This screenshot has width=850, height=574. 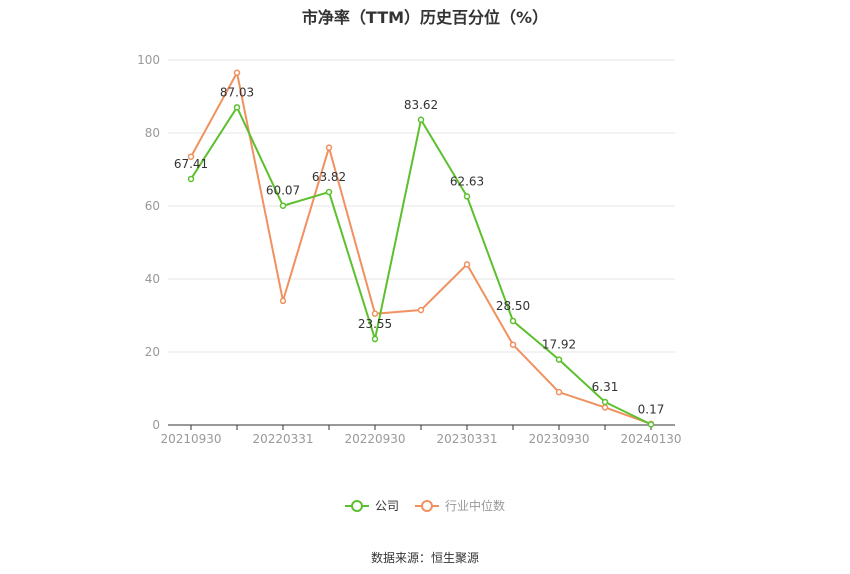 What do you see at coordinates (466, 439) in the screenshot?
I see `x-tick-label: 20230331` at bounding box center [466, 439].